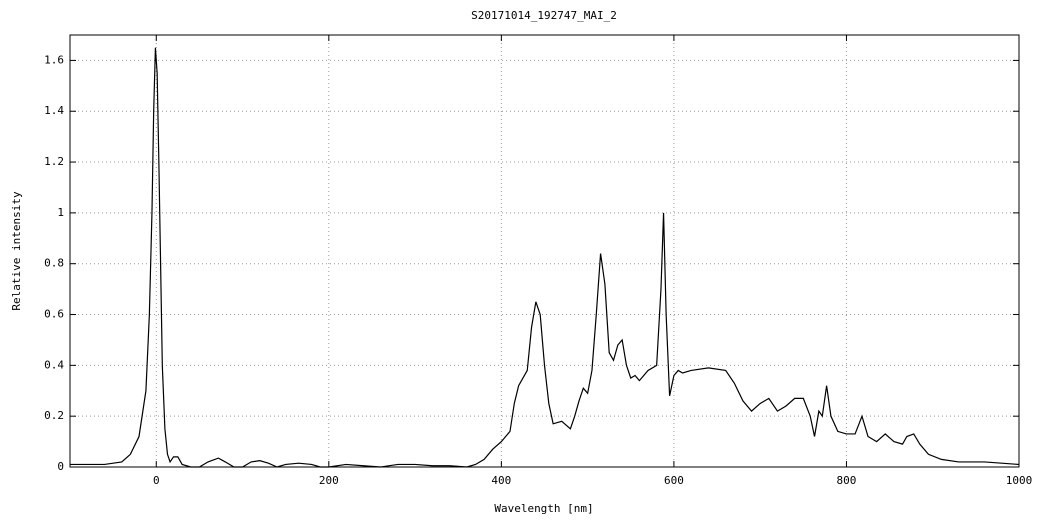  I want to click on y-tick-label: 1, so click(60, 212).